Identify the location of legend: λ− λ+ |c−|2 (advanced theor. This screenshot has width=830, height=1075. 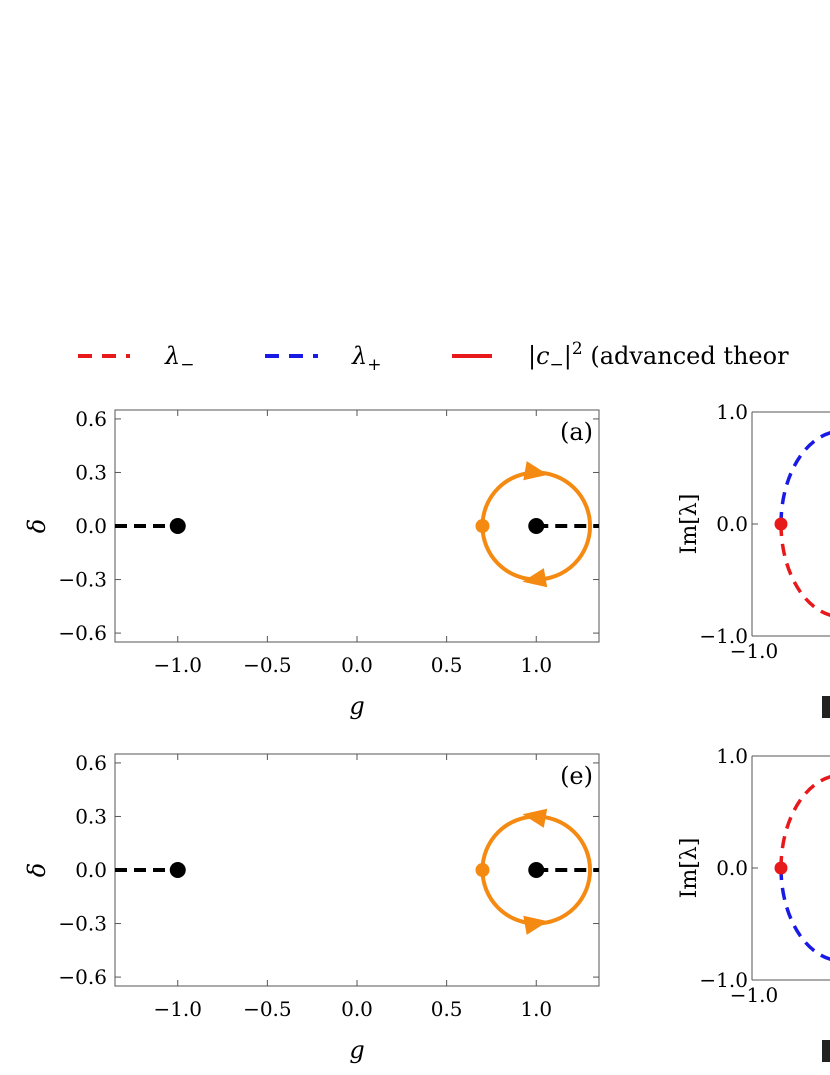
(433, 357).